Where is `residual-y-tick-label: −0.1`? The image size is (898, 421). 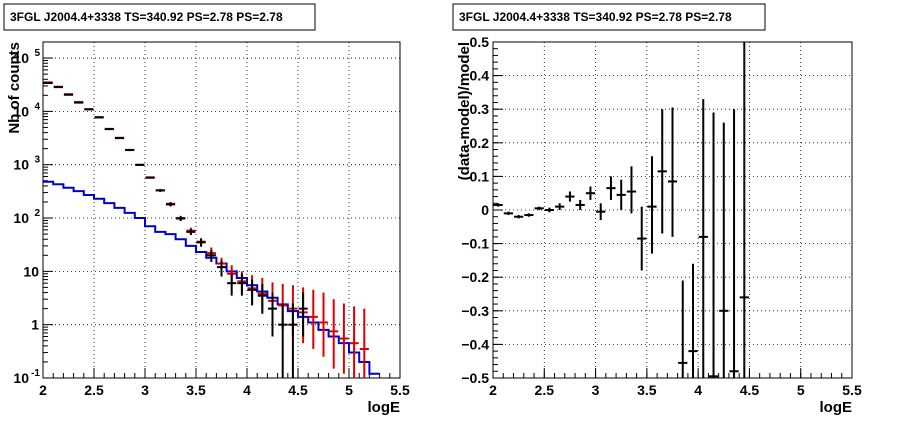 residual-y-tick-label: −0.1 is located at coordinates (475, 244).